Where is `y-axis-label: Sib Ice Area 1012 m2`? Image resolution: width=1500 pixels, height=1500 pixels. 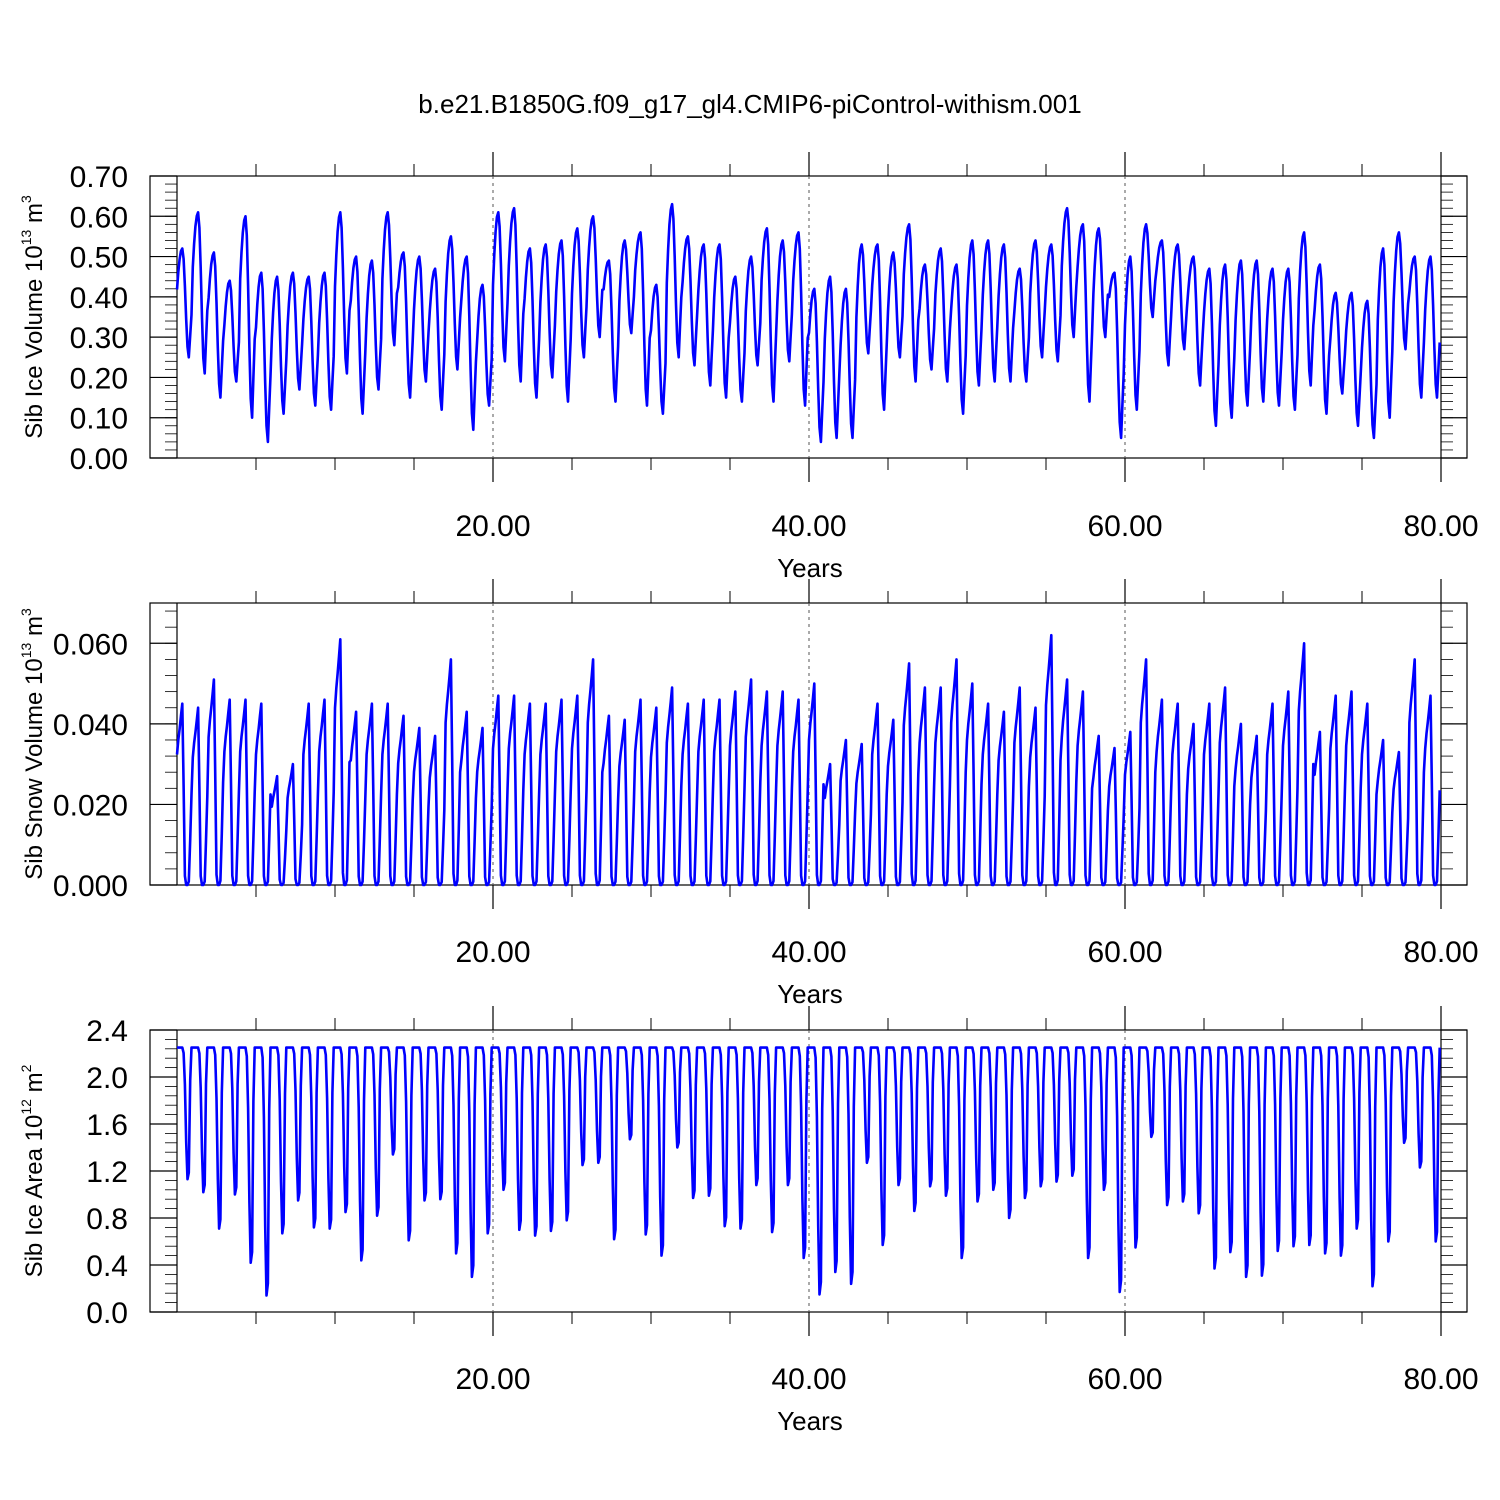 y-axis-label: Sib Ice Area 1012 m2 is located at coordinates (33, 1170).